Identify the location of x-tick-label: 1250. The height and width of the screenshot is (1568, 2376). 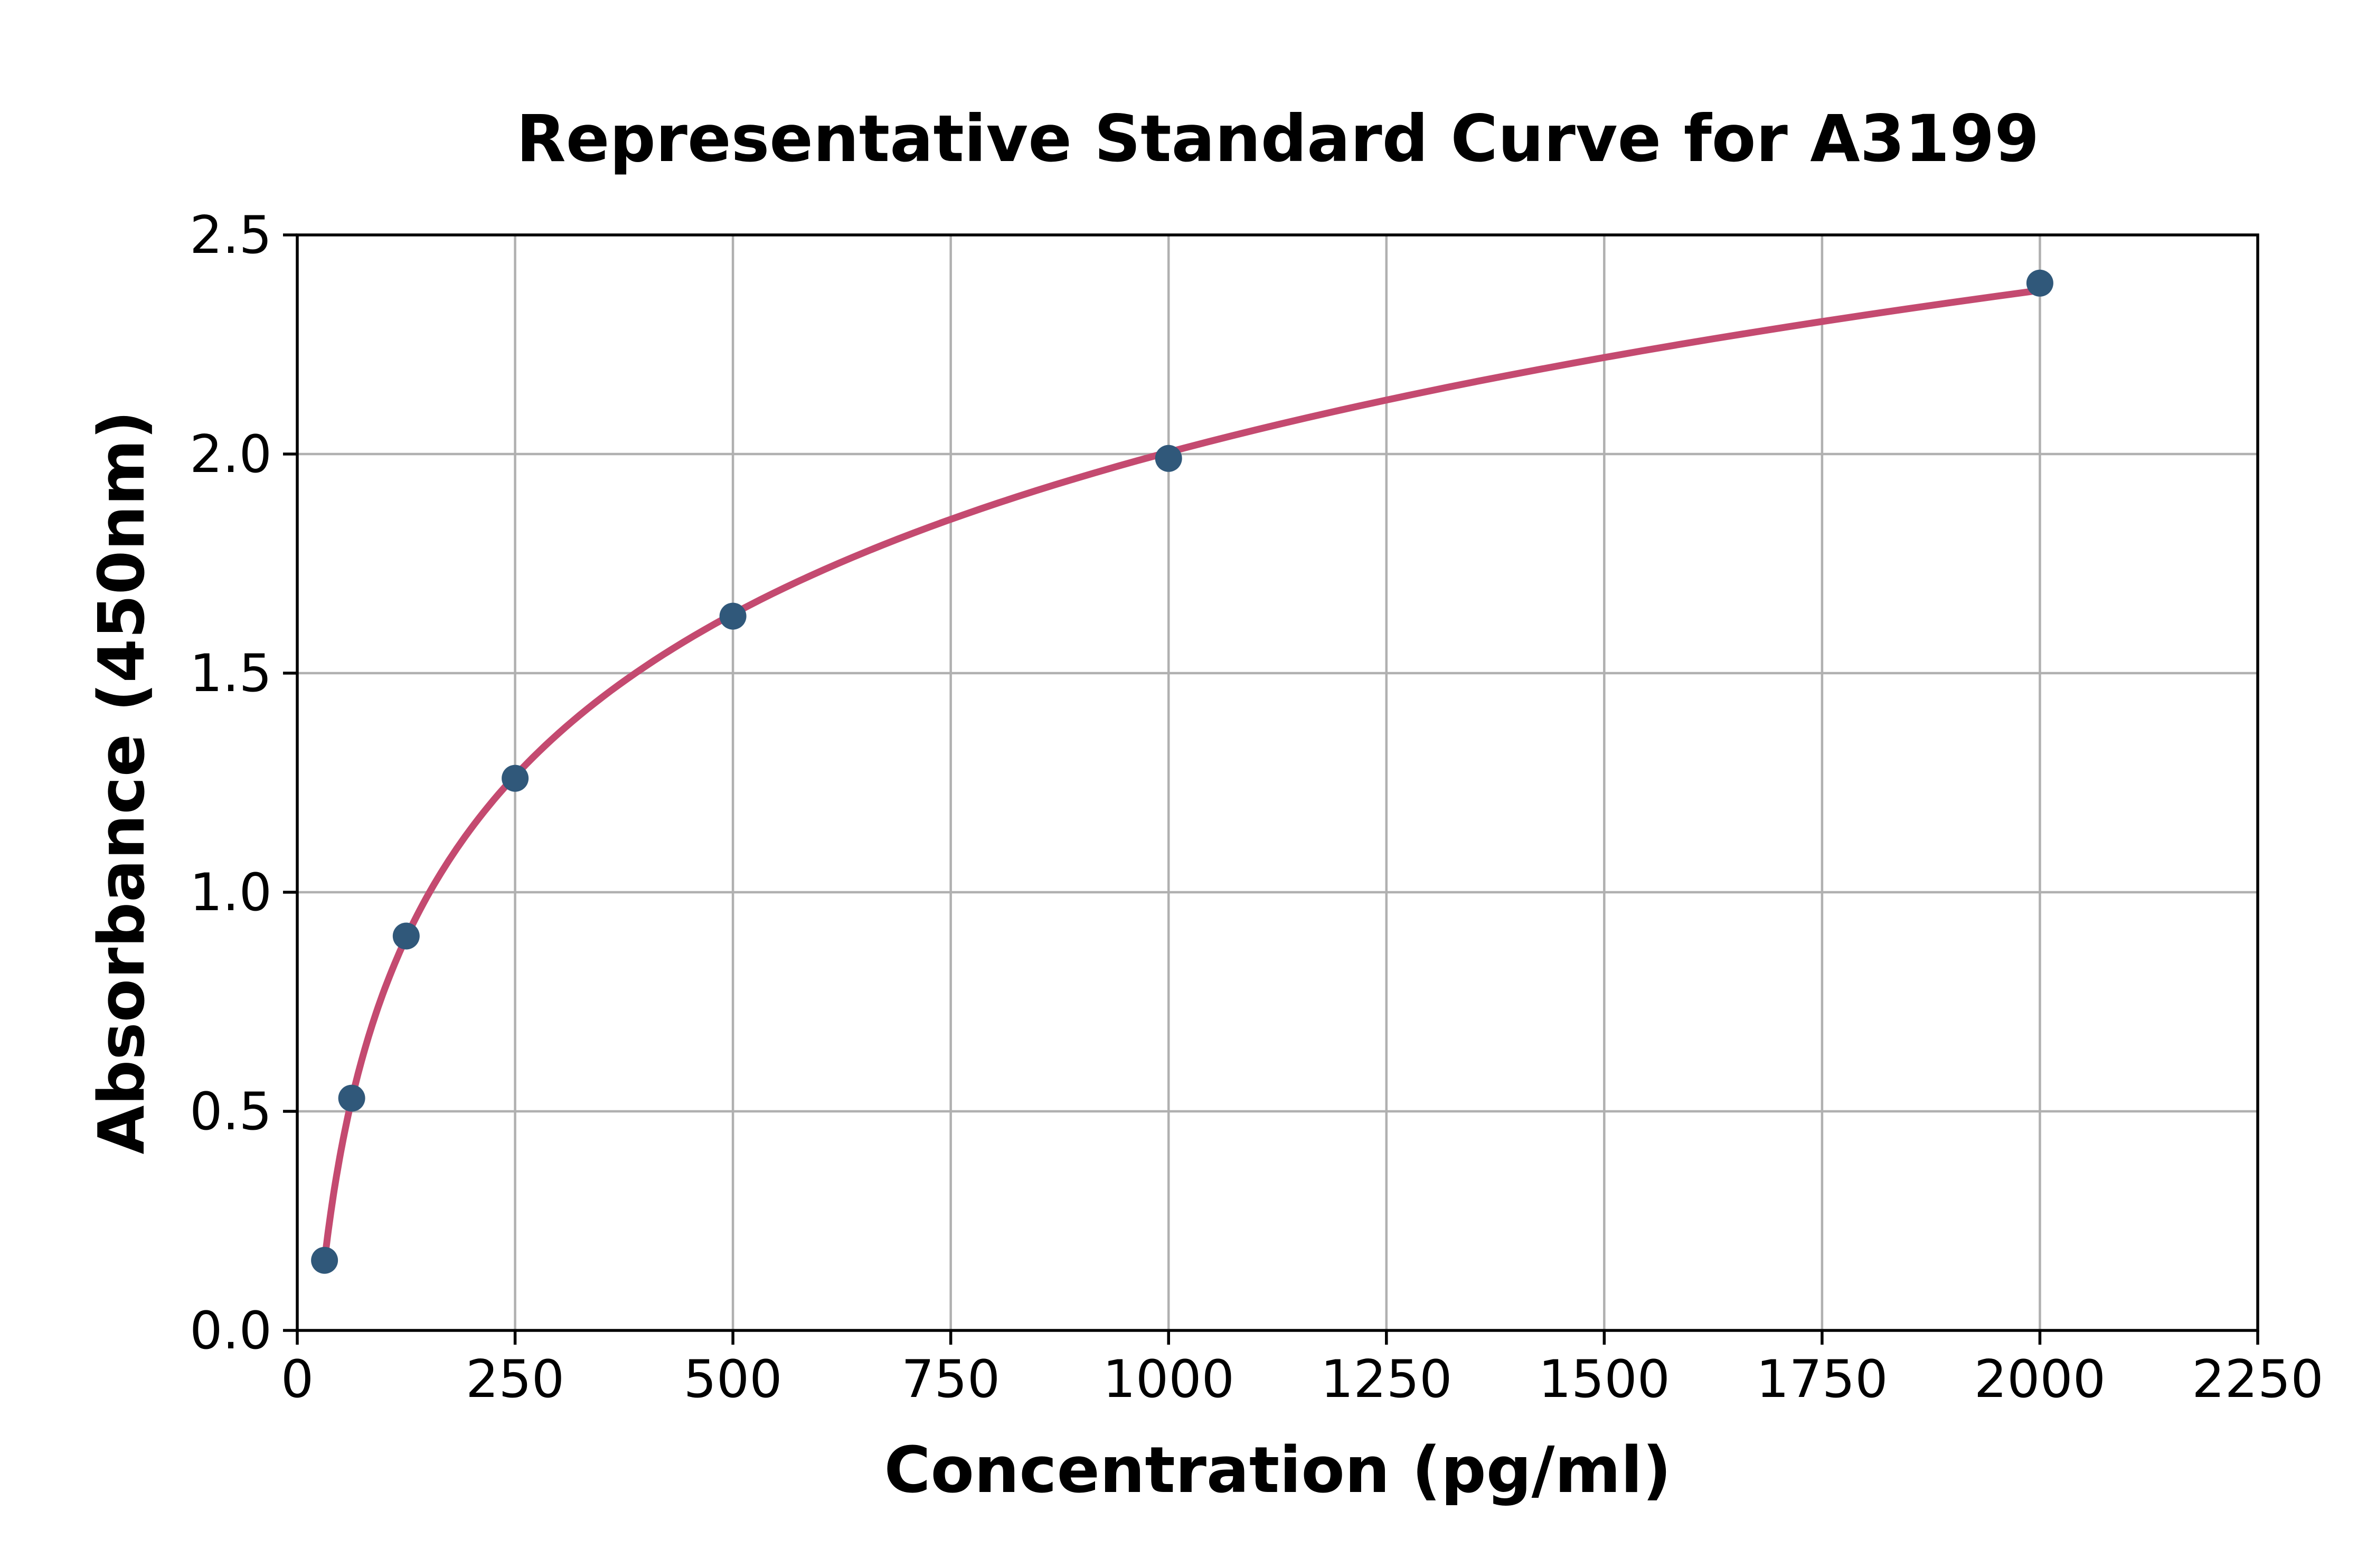
(1387, 1380).